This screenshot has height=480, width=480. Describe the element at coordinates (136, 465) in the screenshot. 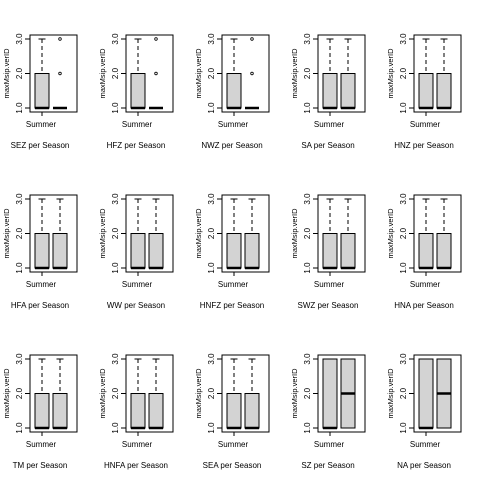

I see `panel-title: HNFA per Season` at that location.